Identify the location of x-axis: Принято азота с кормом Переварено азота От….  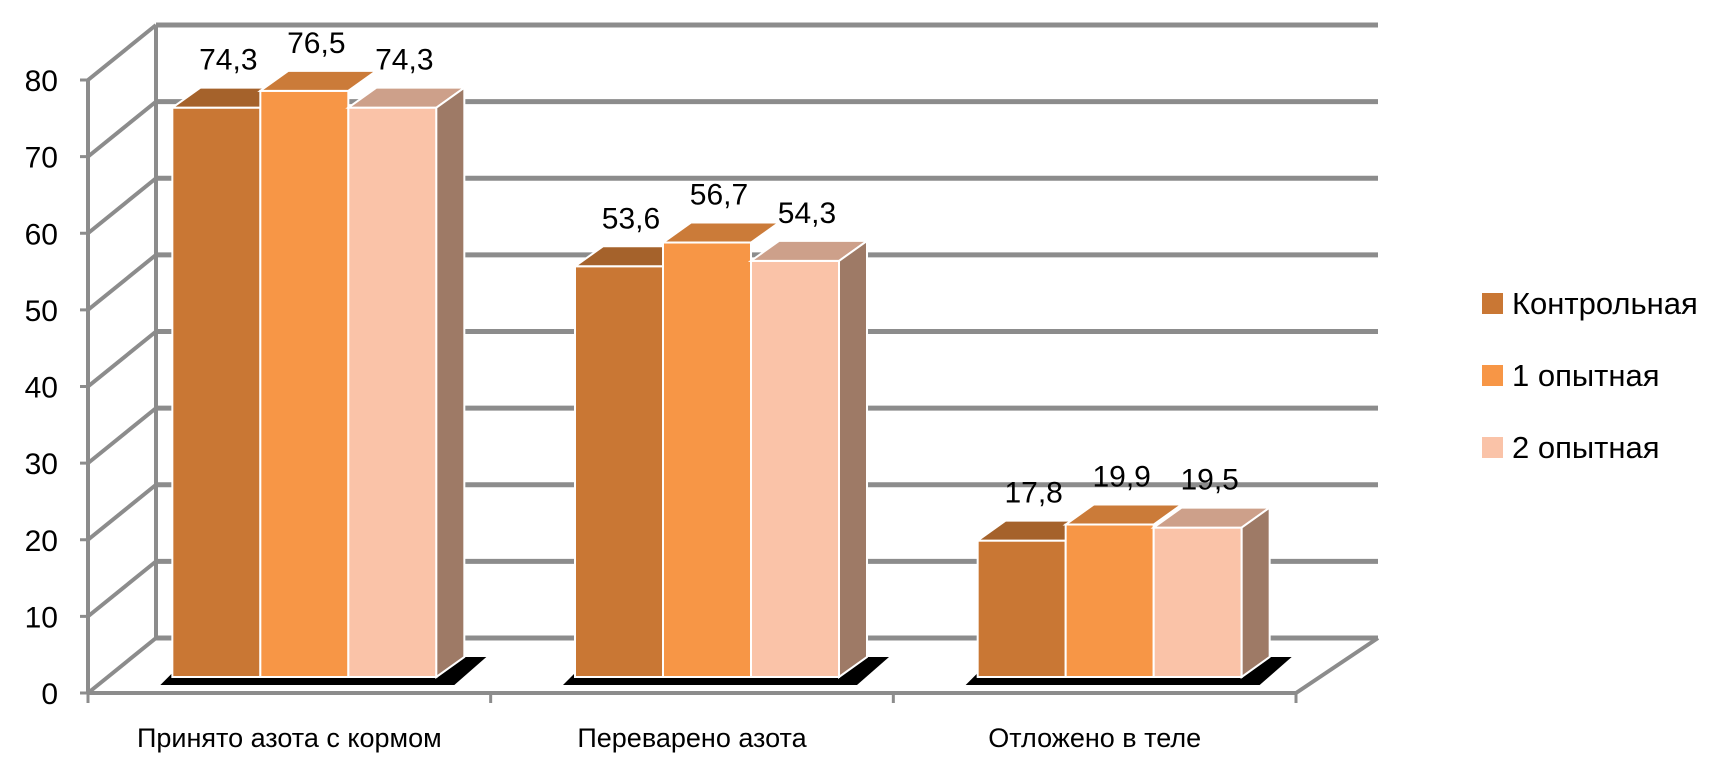
(692, 722).